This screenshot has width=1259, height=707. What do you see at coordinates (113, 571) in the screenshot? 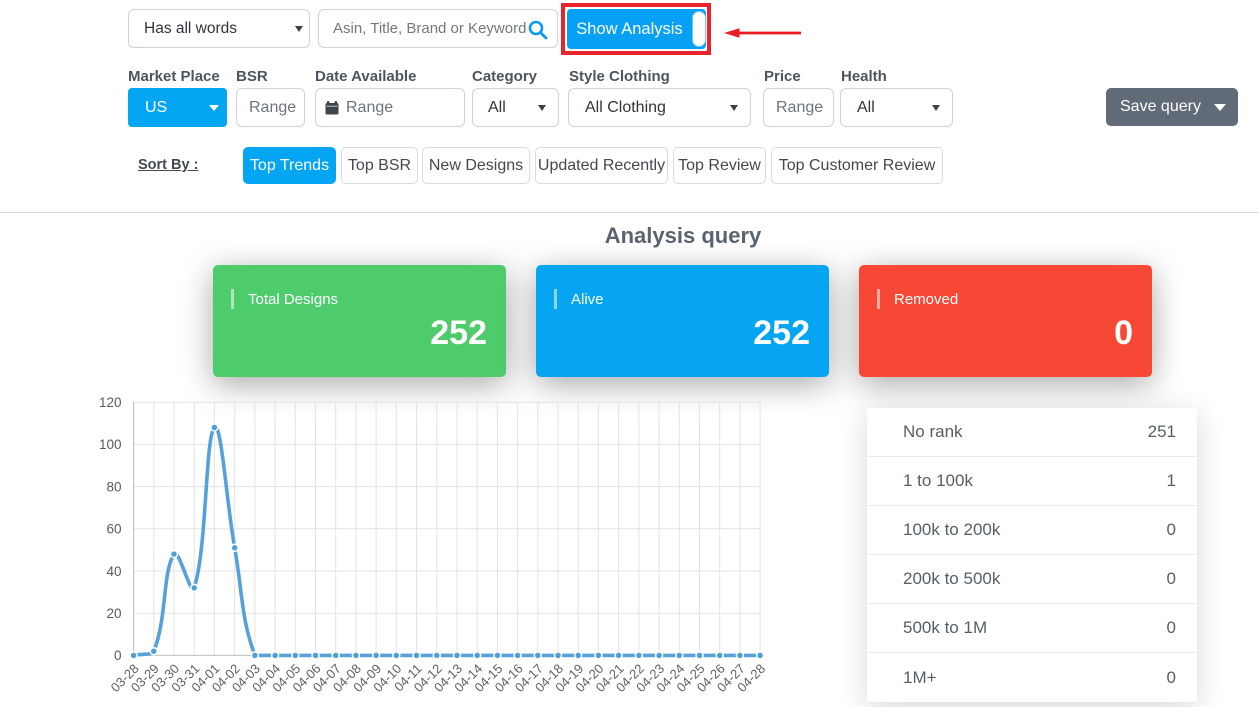
I see `svg-text: 40` at bounding box center [113, 571].